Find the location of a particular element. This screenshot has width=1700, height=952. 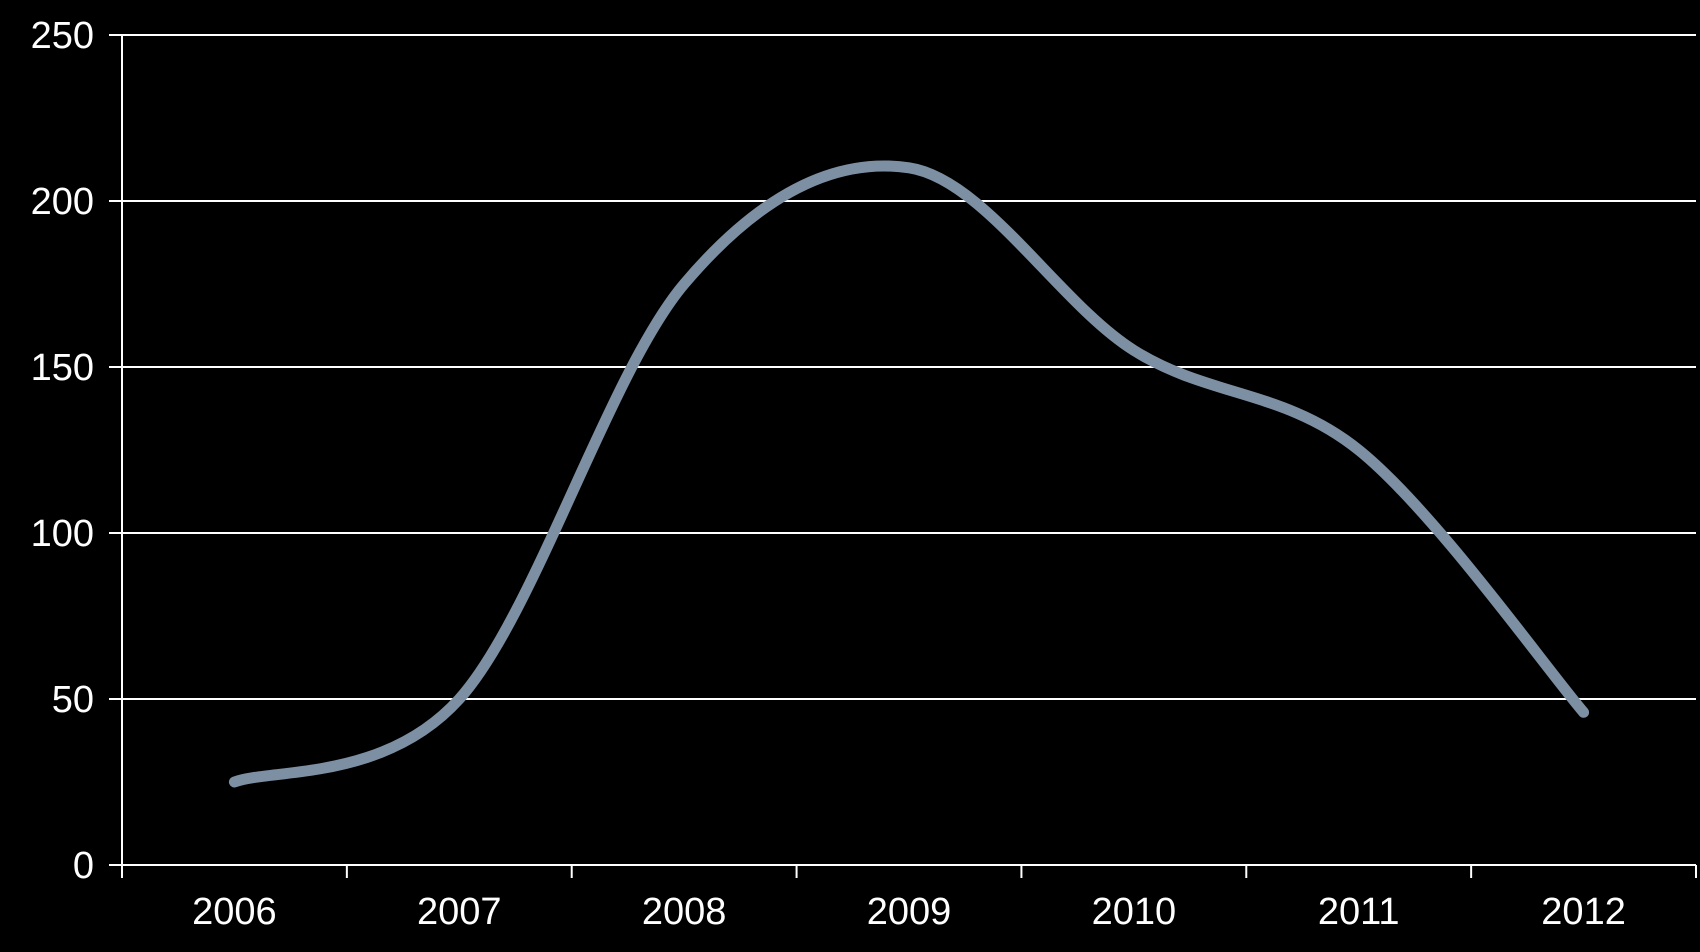

x-tick-label: 2011 is located at coordinates (1359, 912).